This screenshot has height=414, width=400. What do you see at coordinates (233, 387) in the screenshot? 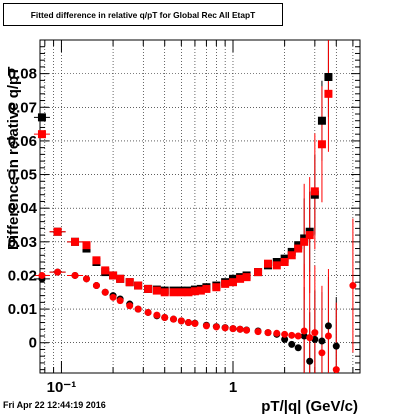
I see `x-tick-label: 1` at bounding box center [233, 387].